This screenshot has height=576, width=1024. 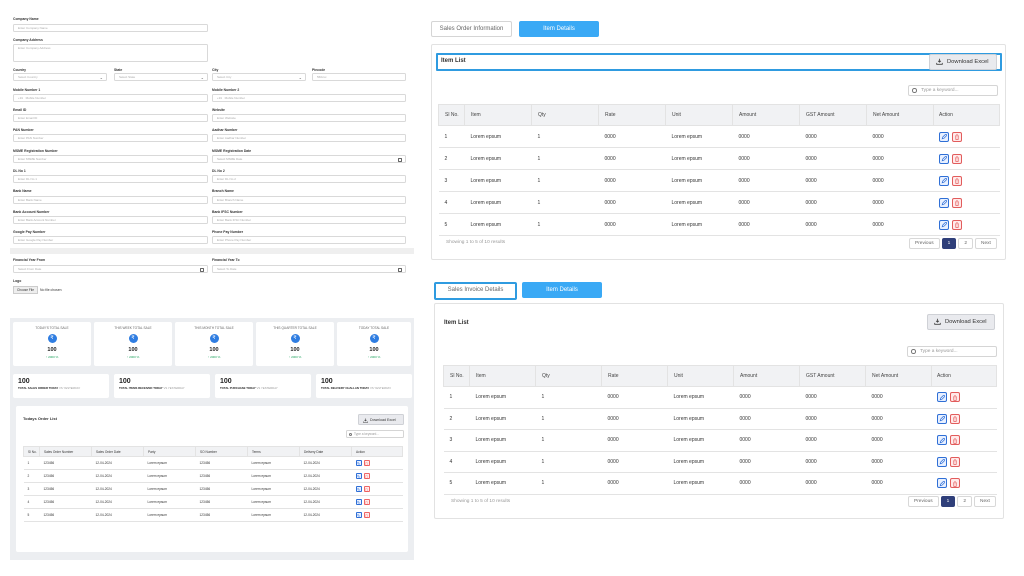 I want to click on fy-from-input: Select From Date, so click(x=110, y=269).